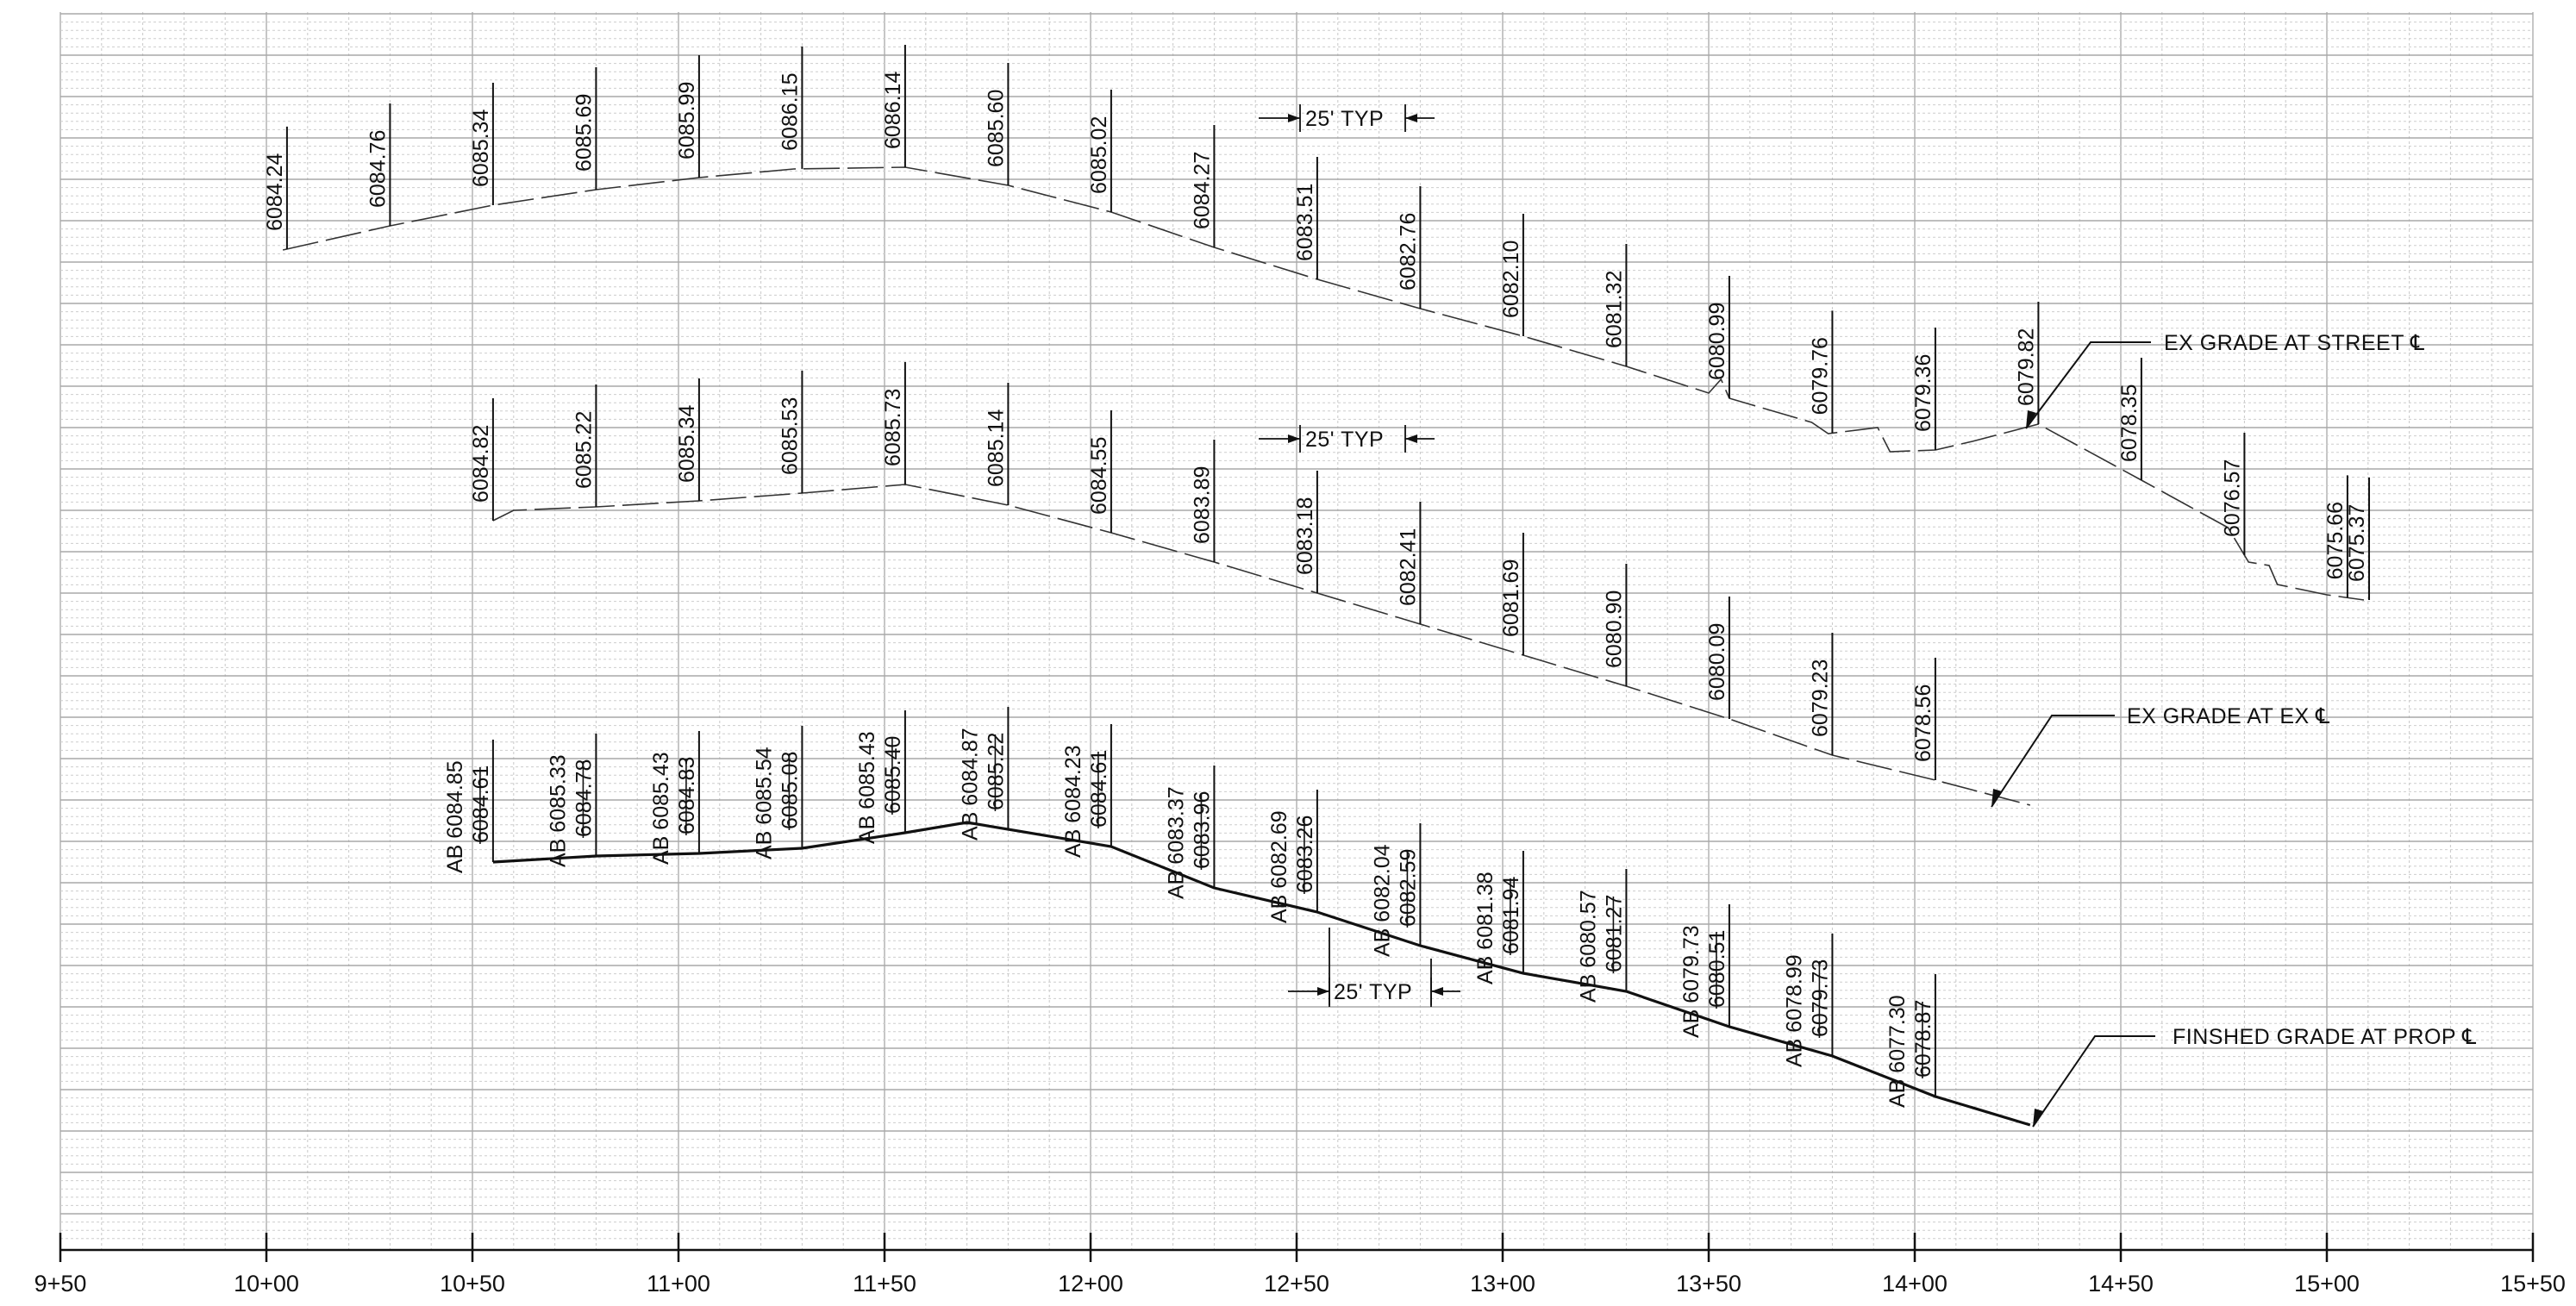 Image resolution: width=2576 pixels, height=1306 pixels. Describe the element at coordinates (1360, 555) in the screenshot. I see `dimensions: 25' TYP 25' TYP 25' TYP` at that location.